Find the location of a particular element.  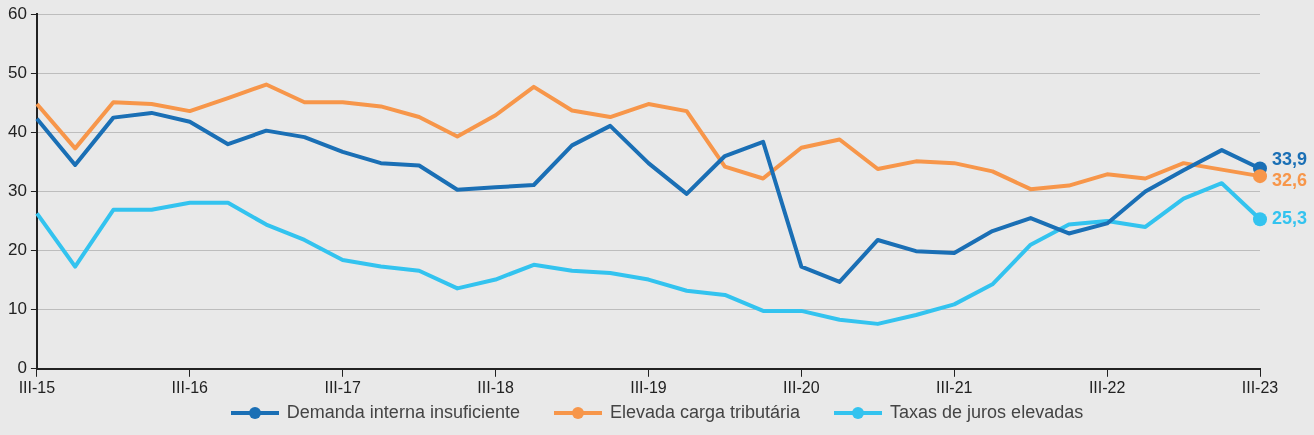

x-tick-label: III-16 is located at coordinates (190, 387).